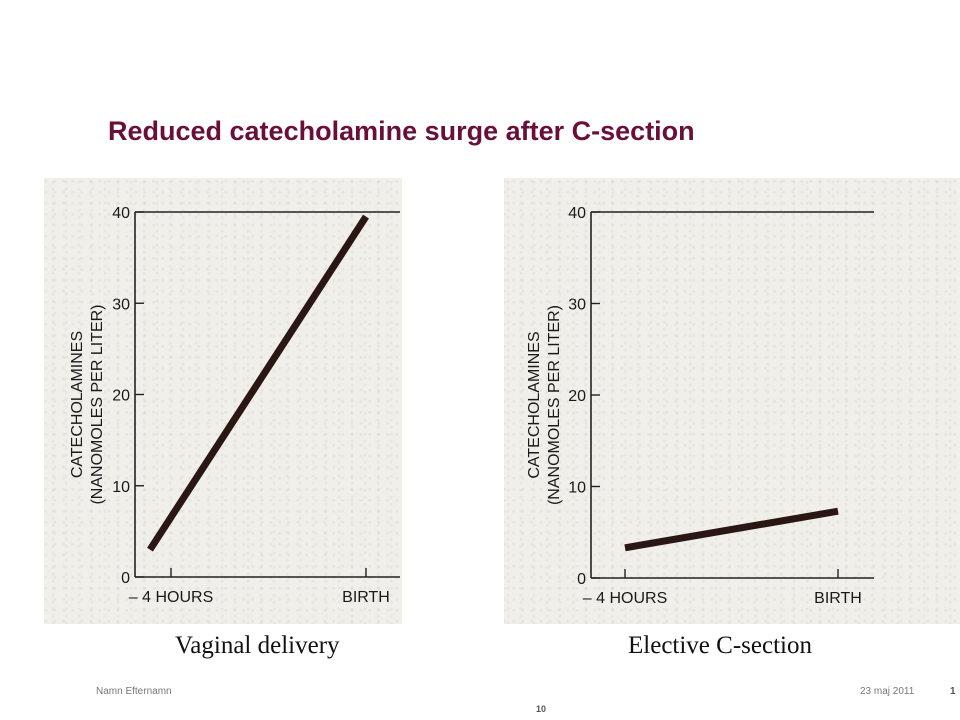 The image size is (960, 720). Describe the element at coordinates (134, 691) in the screenshot. I see `footer-author: Namn Efternamn` at that location.